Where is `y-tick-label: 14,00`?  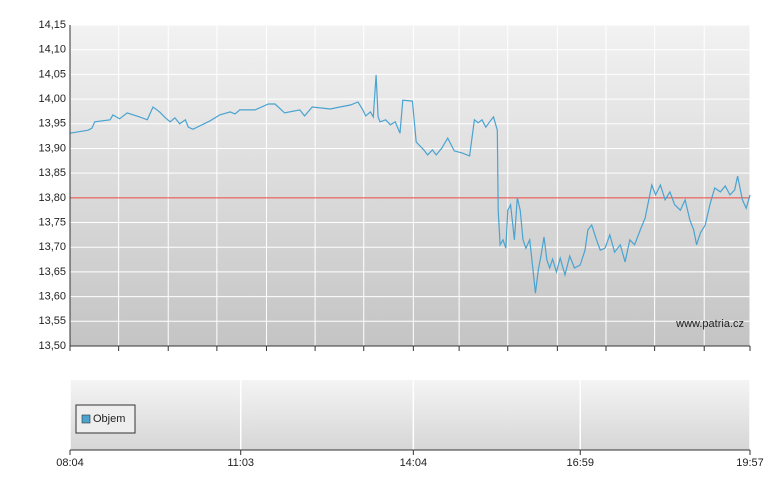
y-tick-label: 14,00 is located at coordinates (52, 99).